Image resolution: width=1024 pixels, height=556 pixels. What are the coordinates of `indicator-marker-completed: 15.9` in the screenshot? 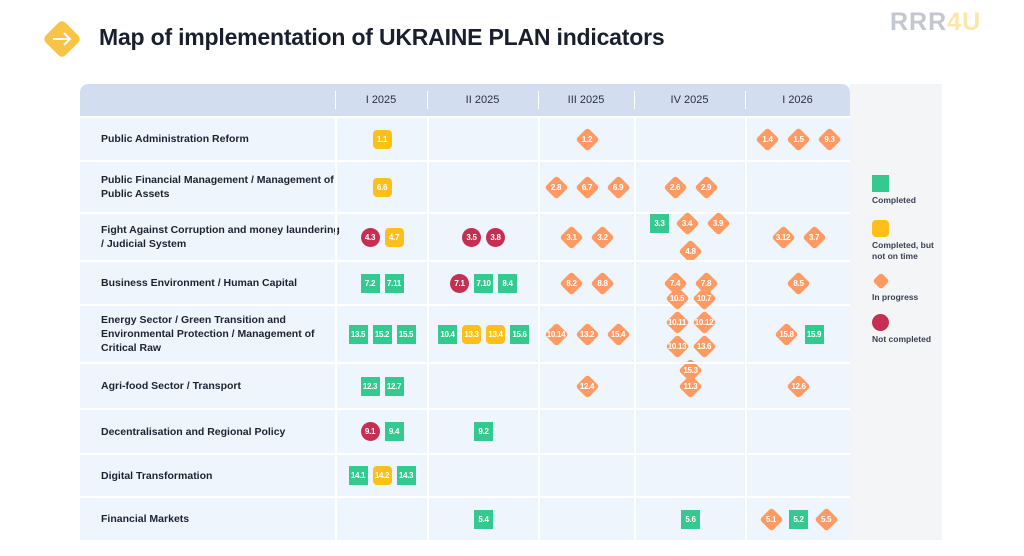 It's located at (814, 334).